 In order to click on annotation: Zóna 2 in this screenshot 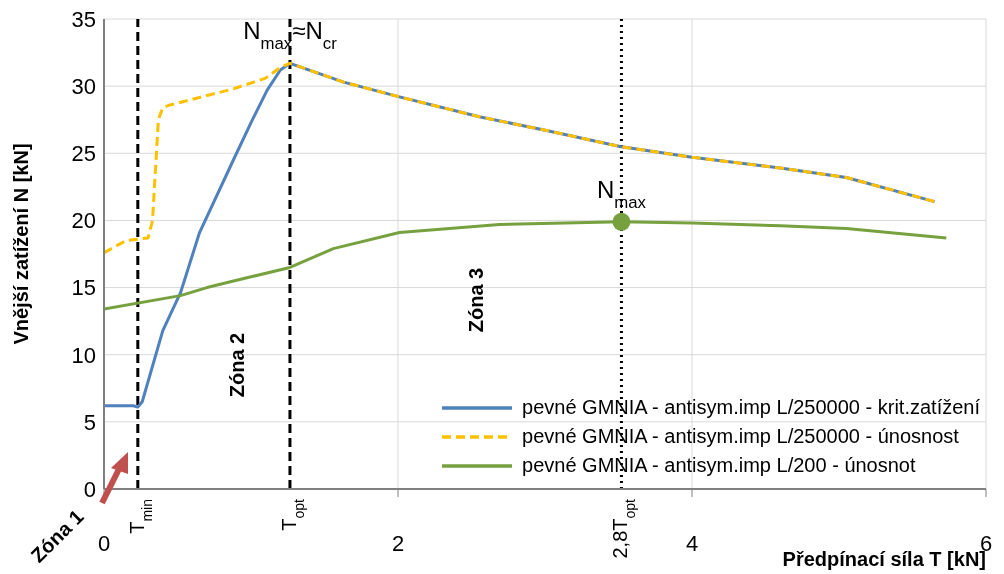, I will do `click(237, 365)`.